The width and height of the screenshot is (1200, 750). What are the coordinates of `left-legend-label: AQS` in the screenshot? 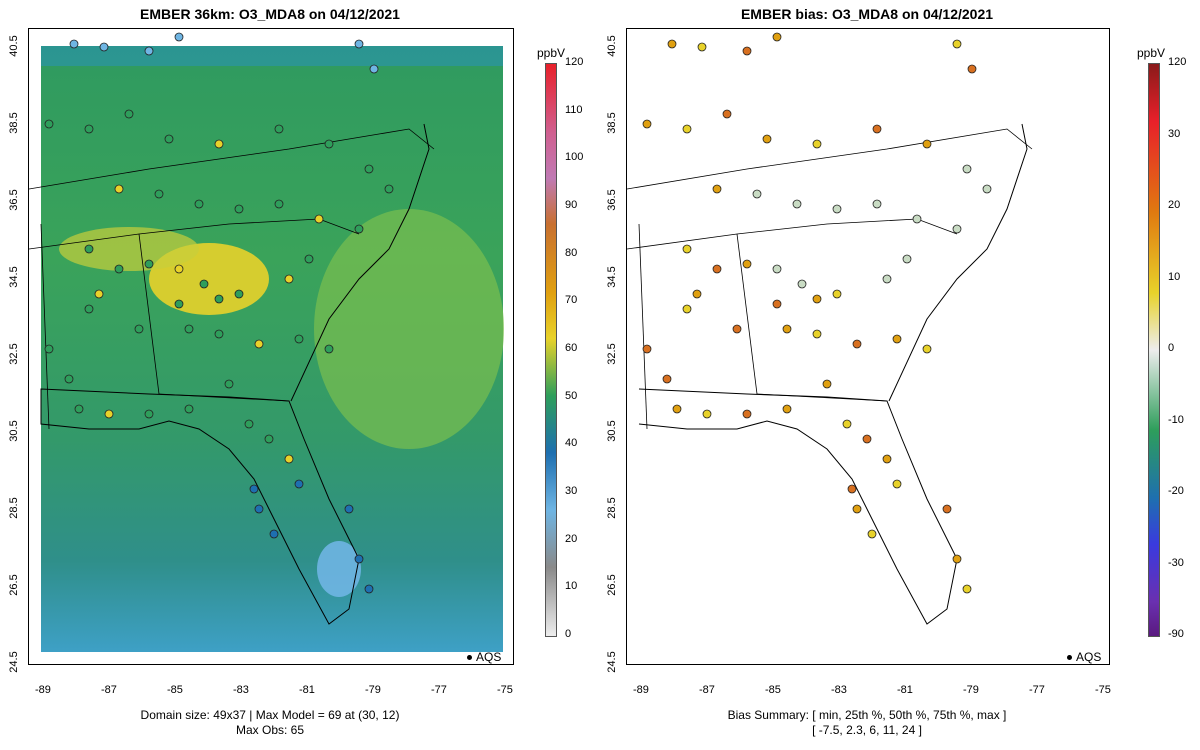 It's located at (489, 657).